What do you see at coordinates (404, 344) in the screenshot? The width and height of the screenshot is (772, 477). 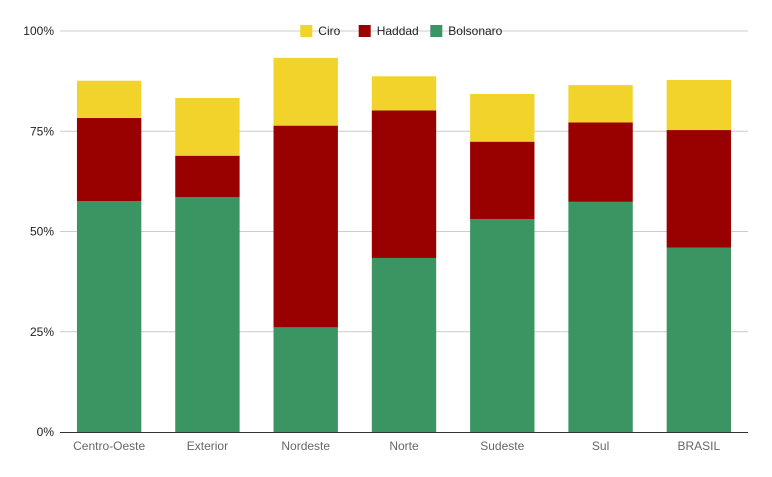 I see `bar-bolsonaro-norte` at bounding box center [404, 344].